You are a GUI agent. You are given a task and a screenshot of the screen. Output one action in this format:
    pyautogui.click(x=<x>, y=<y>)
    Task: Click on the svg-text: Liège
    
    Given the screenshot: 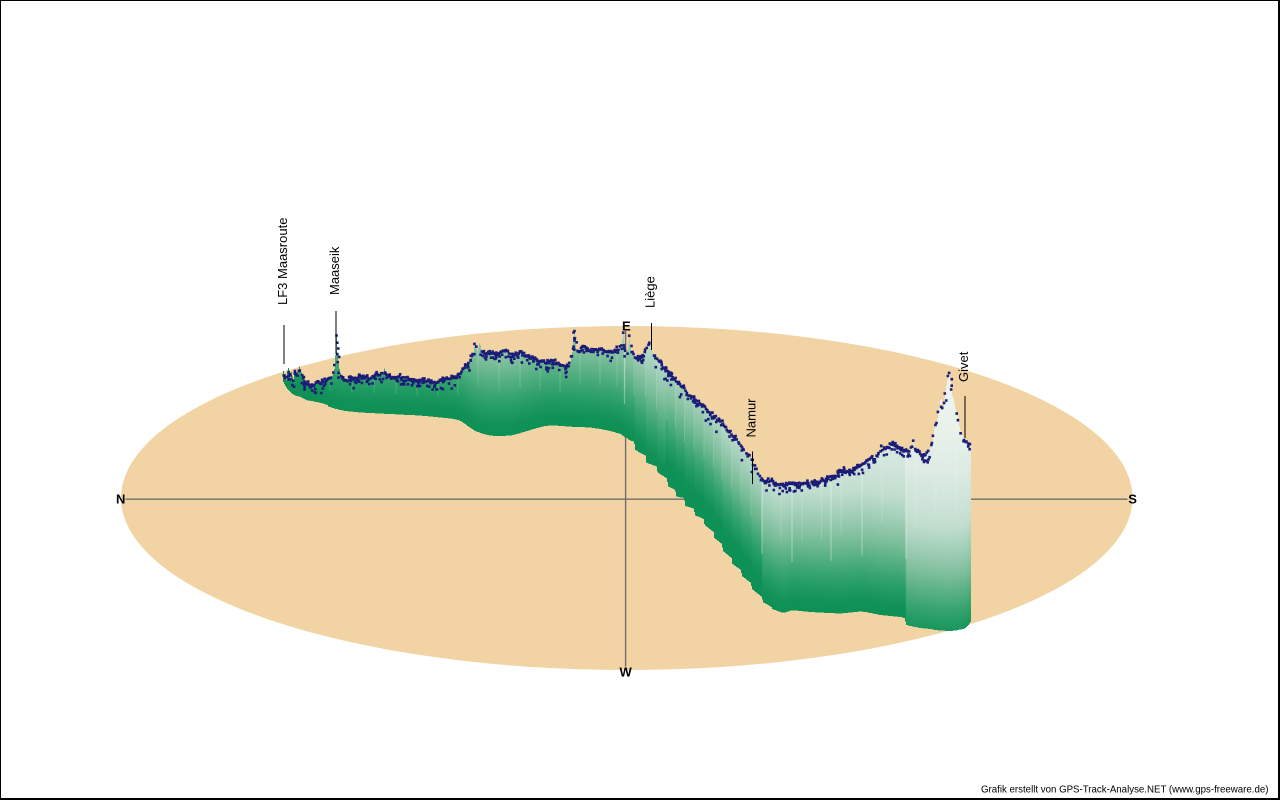 What is the action you would take?
    pyautogui.click(x=650, y=292)
    